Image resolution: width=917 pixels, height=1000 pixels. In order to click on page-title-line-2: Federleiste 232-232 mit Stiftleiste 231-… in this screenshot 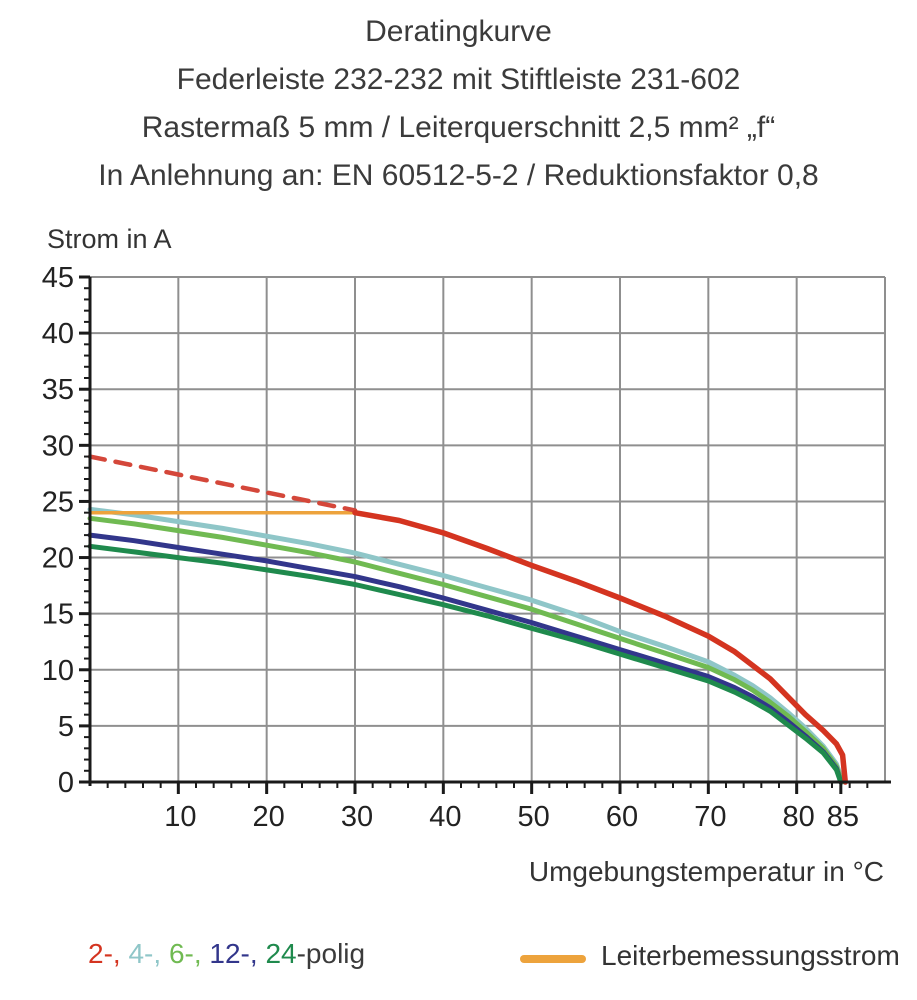, I will do `click(458, 79)`.